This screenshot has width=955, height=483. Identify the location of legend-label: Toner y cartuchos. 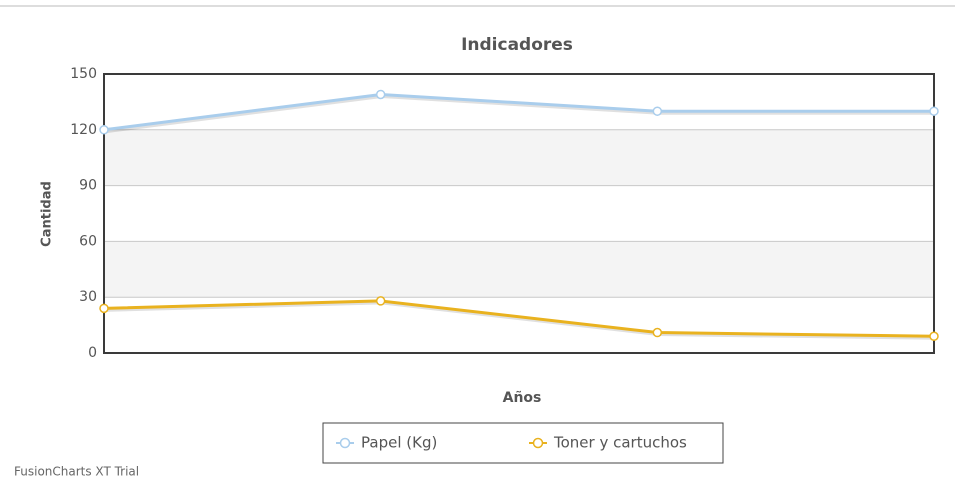
(620, 443).